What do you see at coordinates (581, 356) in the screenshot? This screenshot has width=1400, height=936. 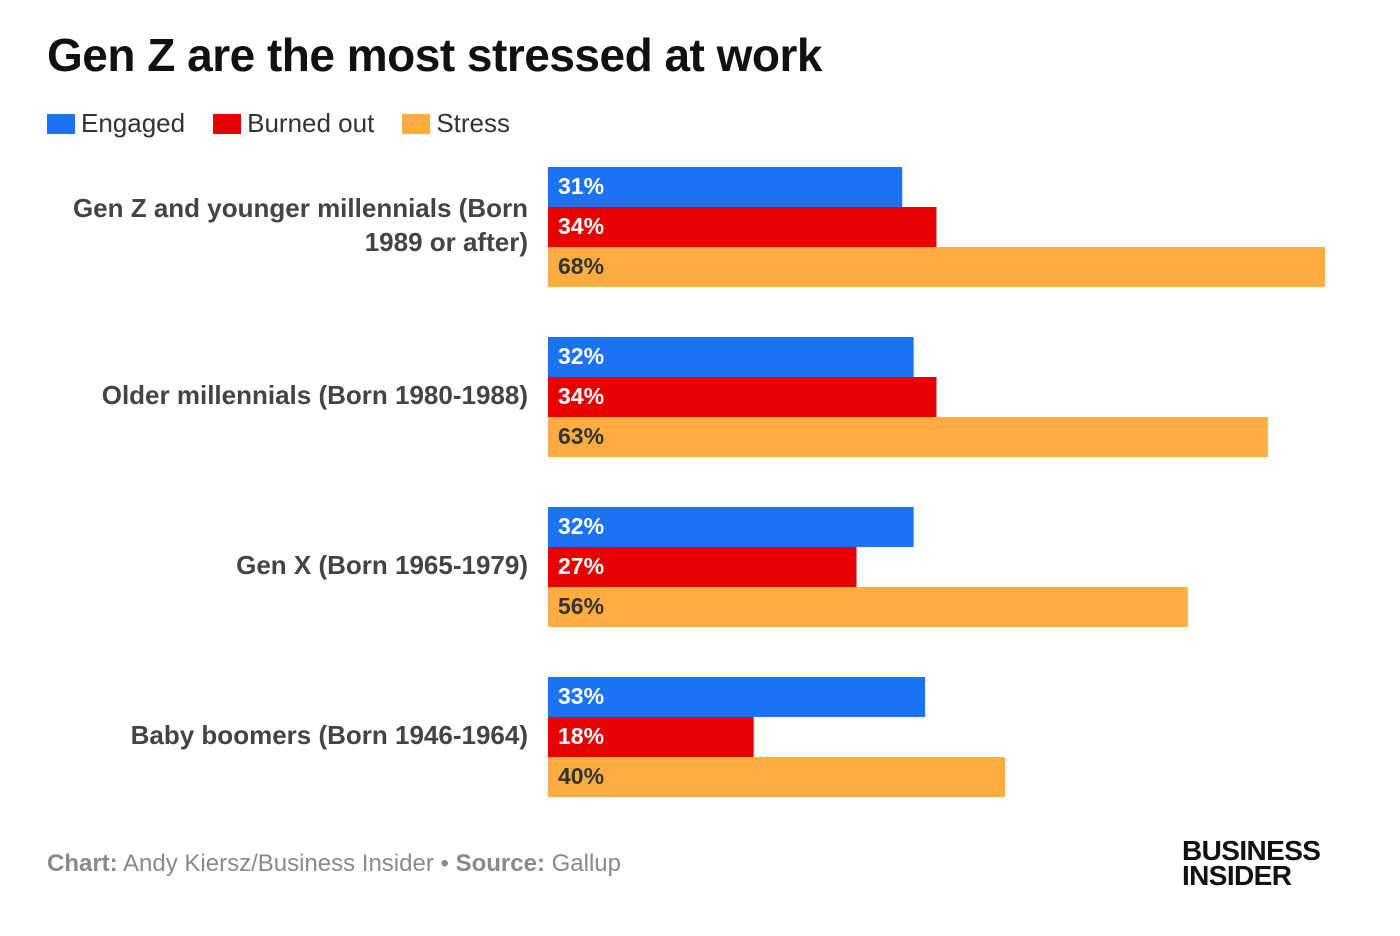 I see `data-label-engaged-1: 32%` at bounding box center [581, 356].